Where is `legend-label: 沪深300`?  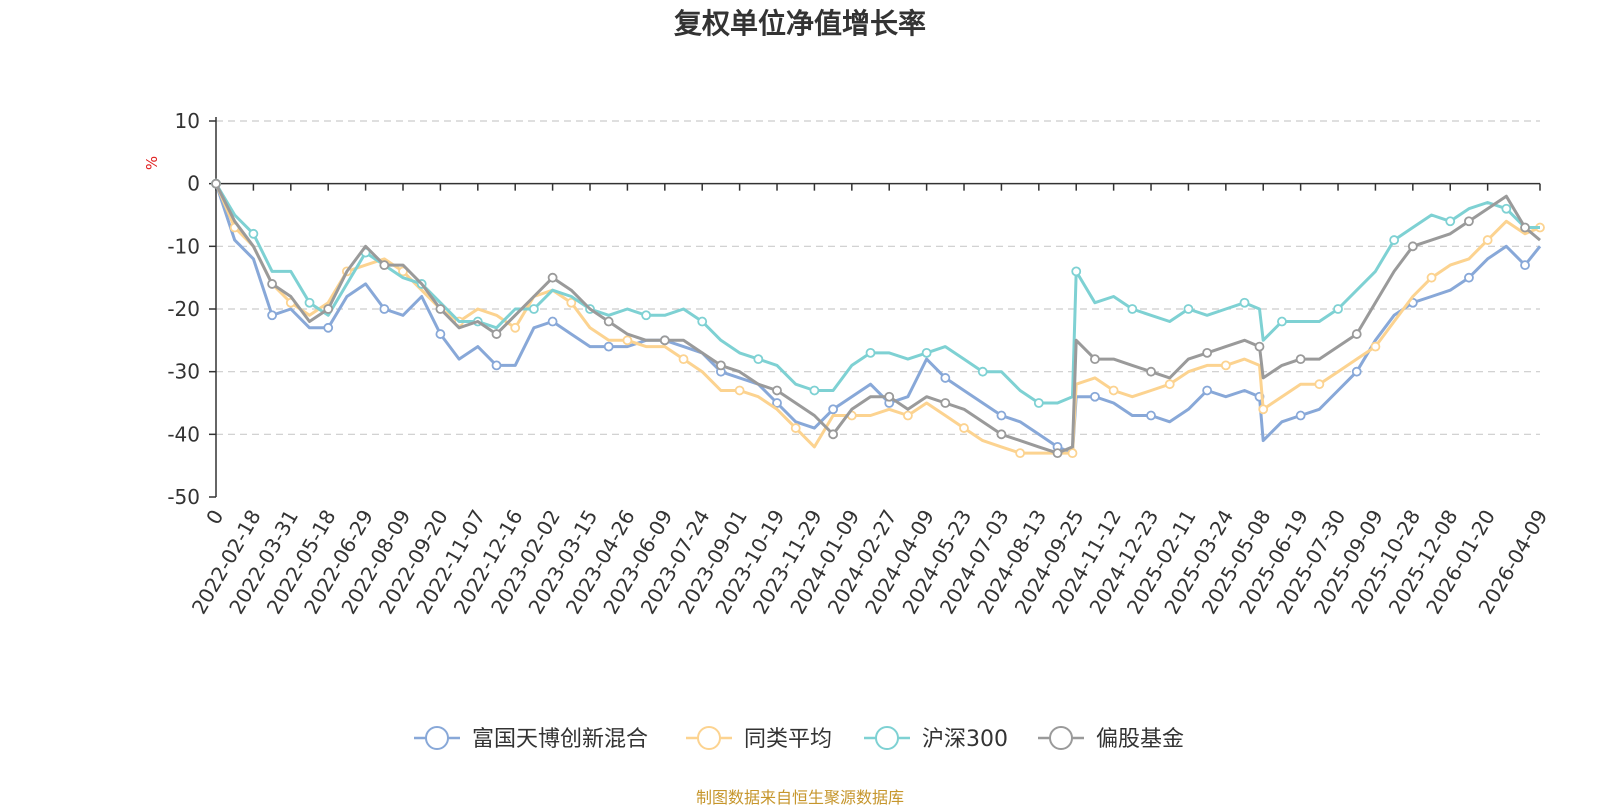
legend-label: 沪深300 is located at coordinates (965, 739).